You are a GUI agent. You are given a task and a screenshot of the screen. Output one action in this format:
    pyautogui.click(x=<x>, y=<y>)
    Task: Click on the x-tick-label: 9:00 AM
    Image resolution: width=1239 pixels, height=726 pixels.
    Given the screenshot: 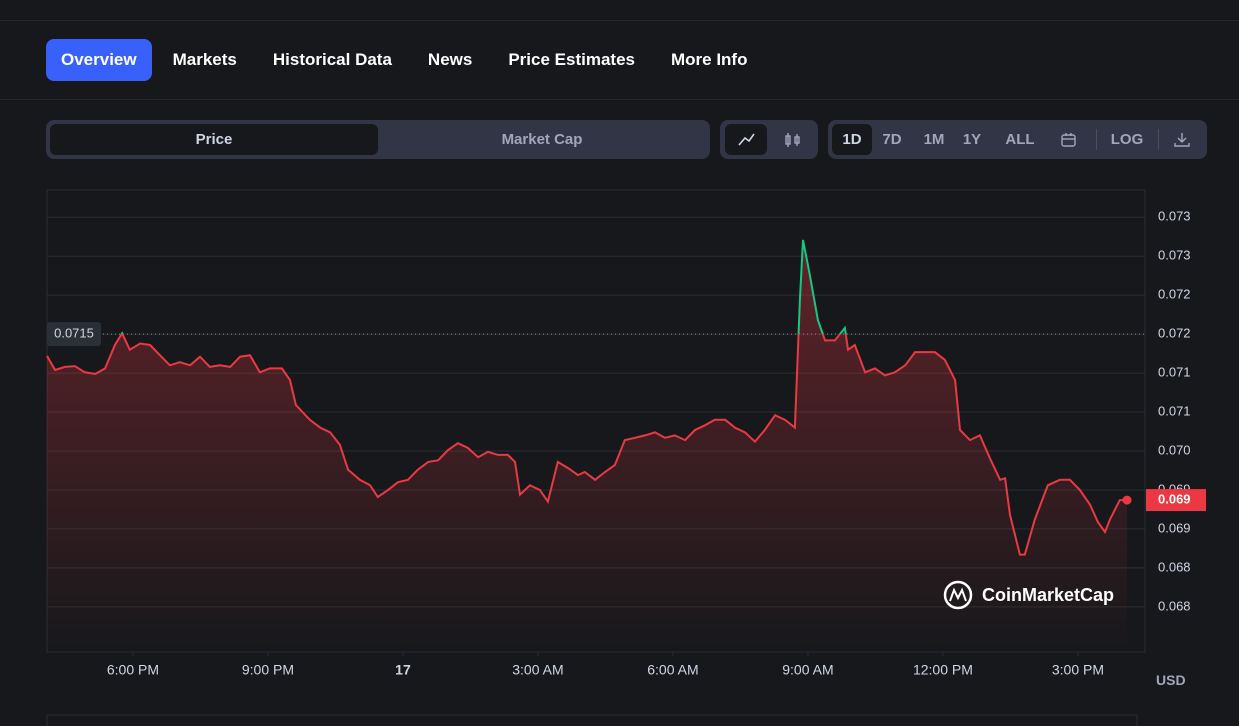 What is the action you would take?
    pyautogui.click(x=807, y=670)
    